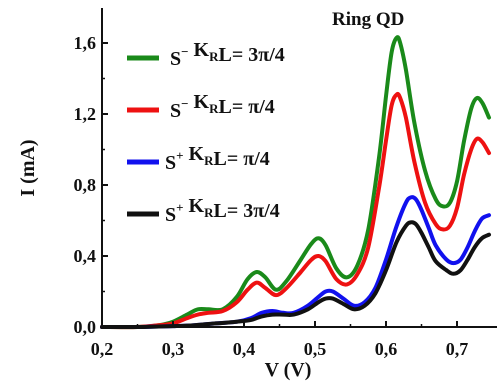 The image size is (497, 381). I want to click on annotation-ring-qd: Ring QD, so click(368, 19).